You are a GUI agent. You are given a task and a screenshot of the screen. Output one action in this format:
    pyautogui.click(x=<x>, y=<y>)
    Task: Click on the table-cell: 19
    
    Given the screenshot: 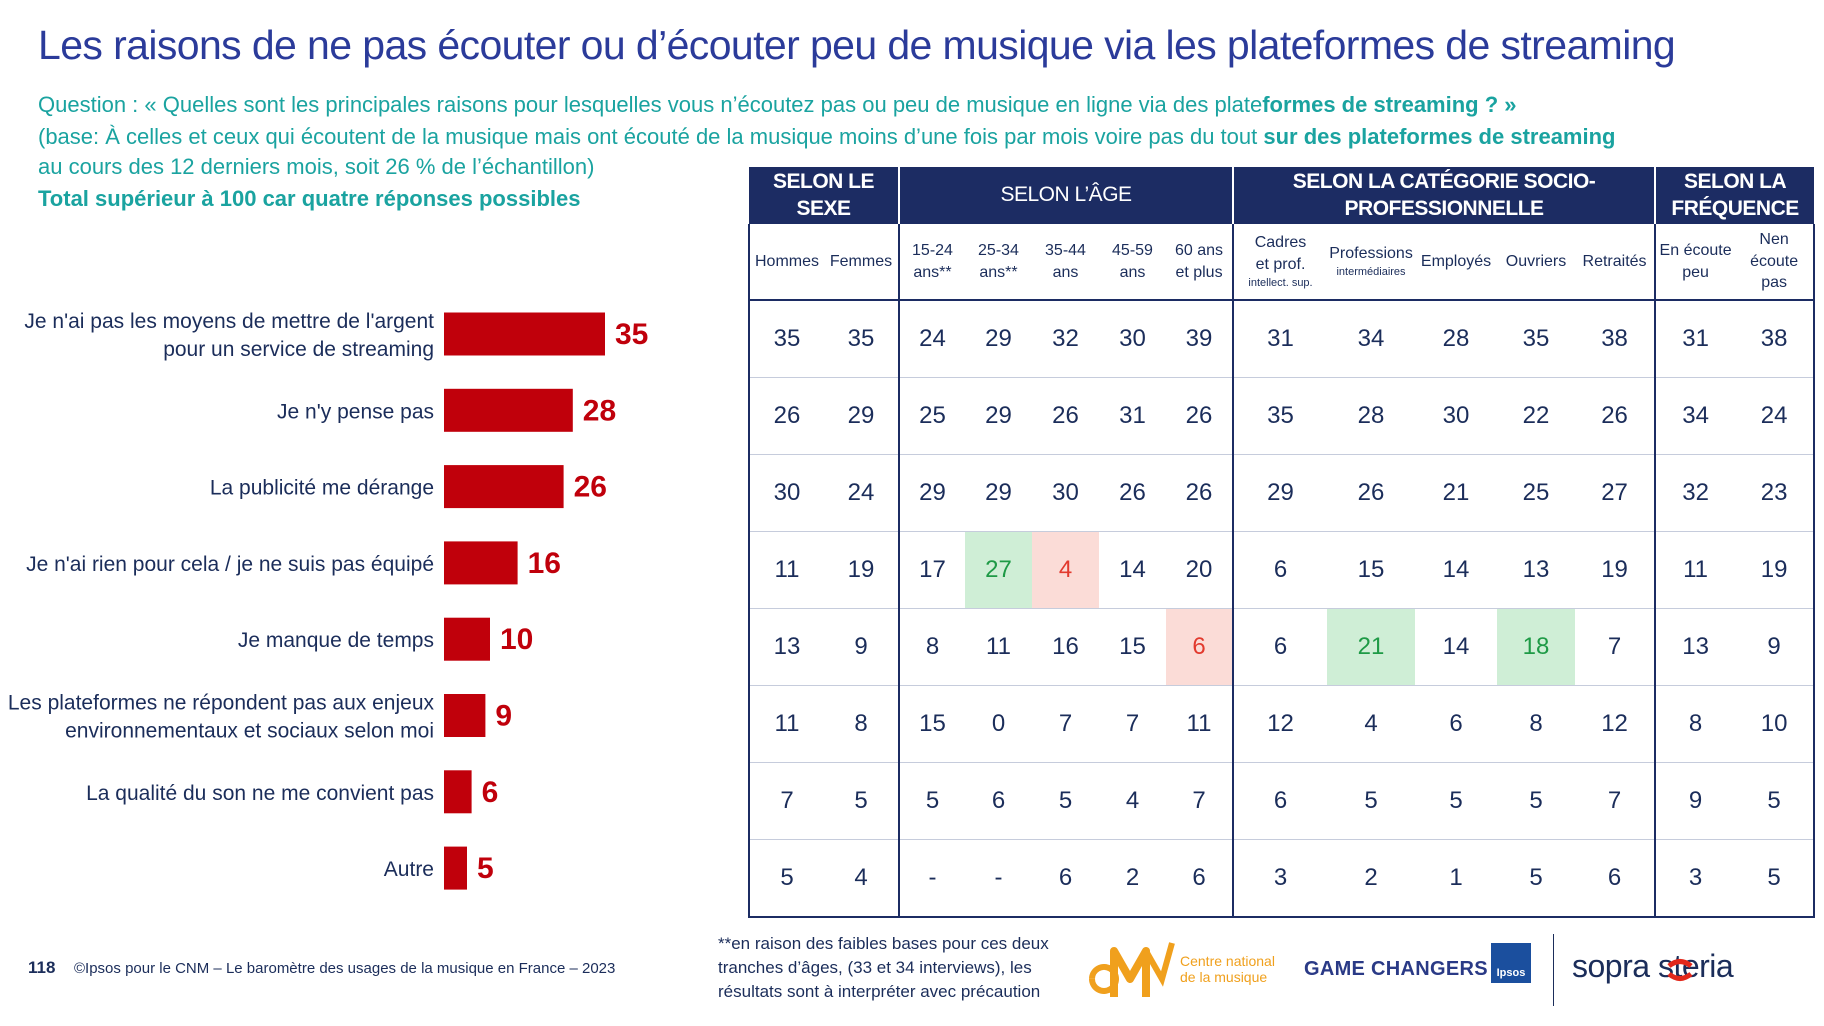 What is the action you would take?
    pyautogui.click(x=1775, y=570)
    